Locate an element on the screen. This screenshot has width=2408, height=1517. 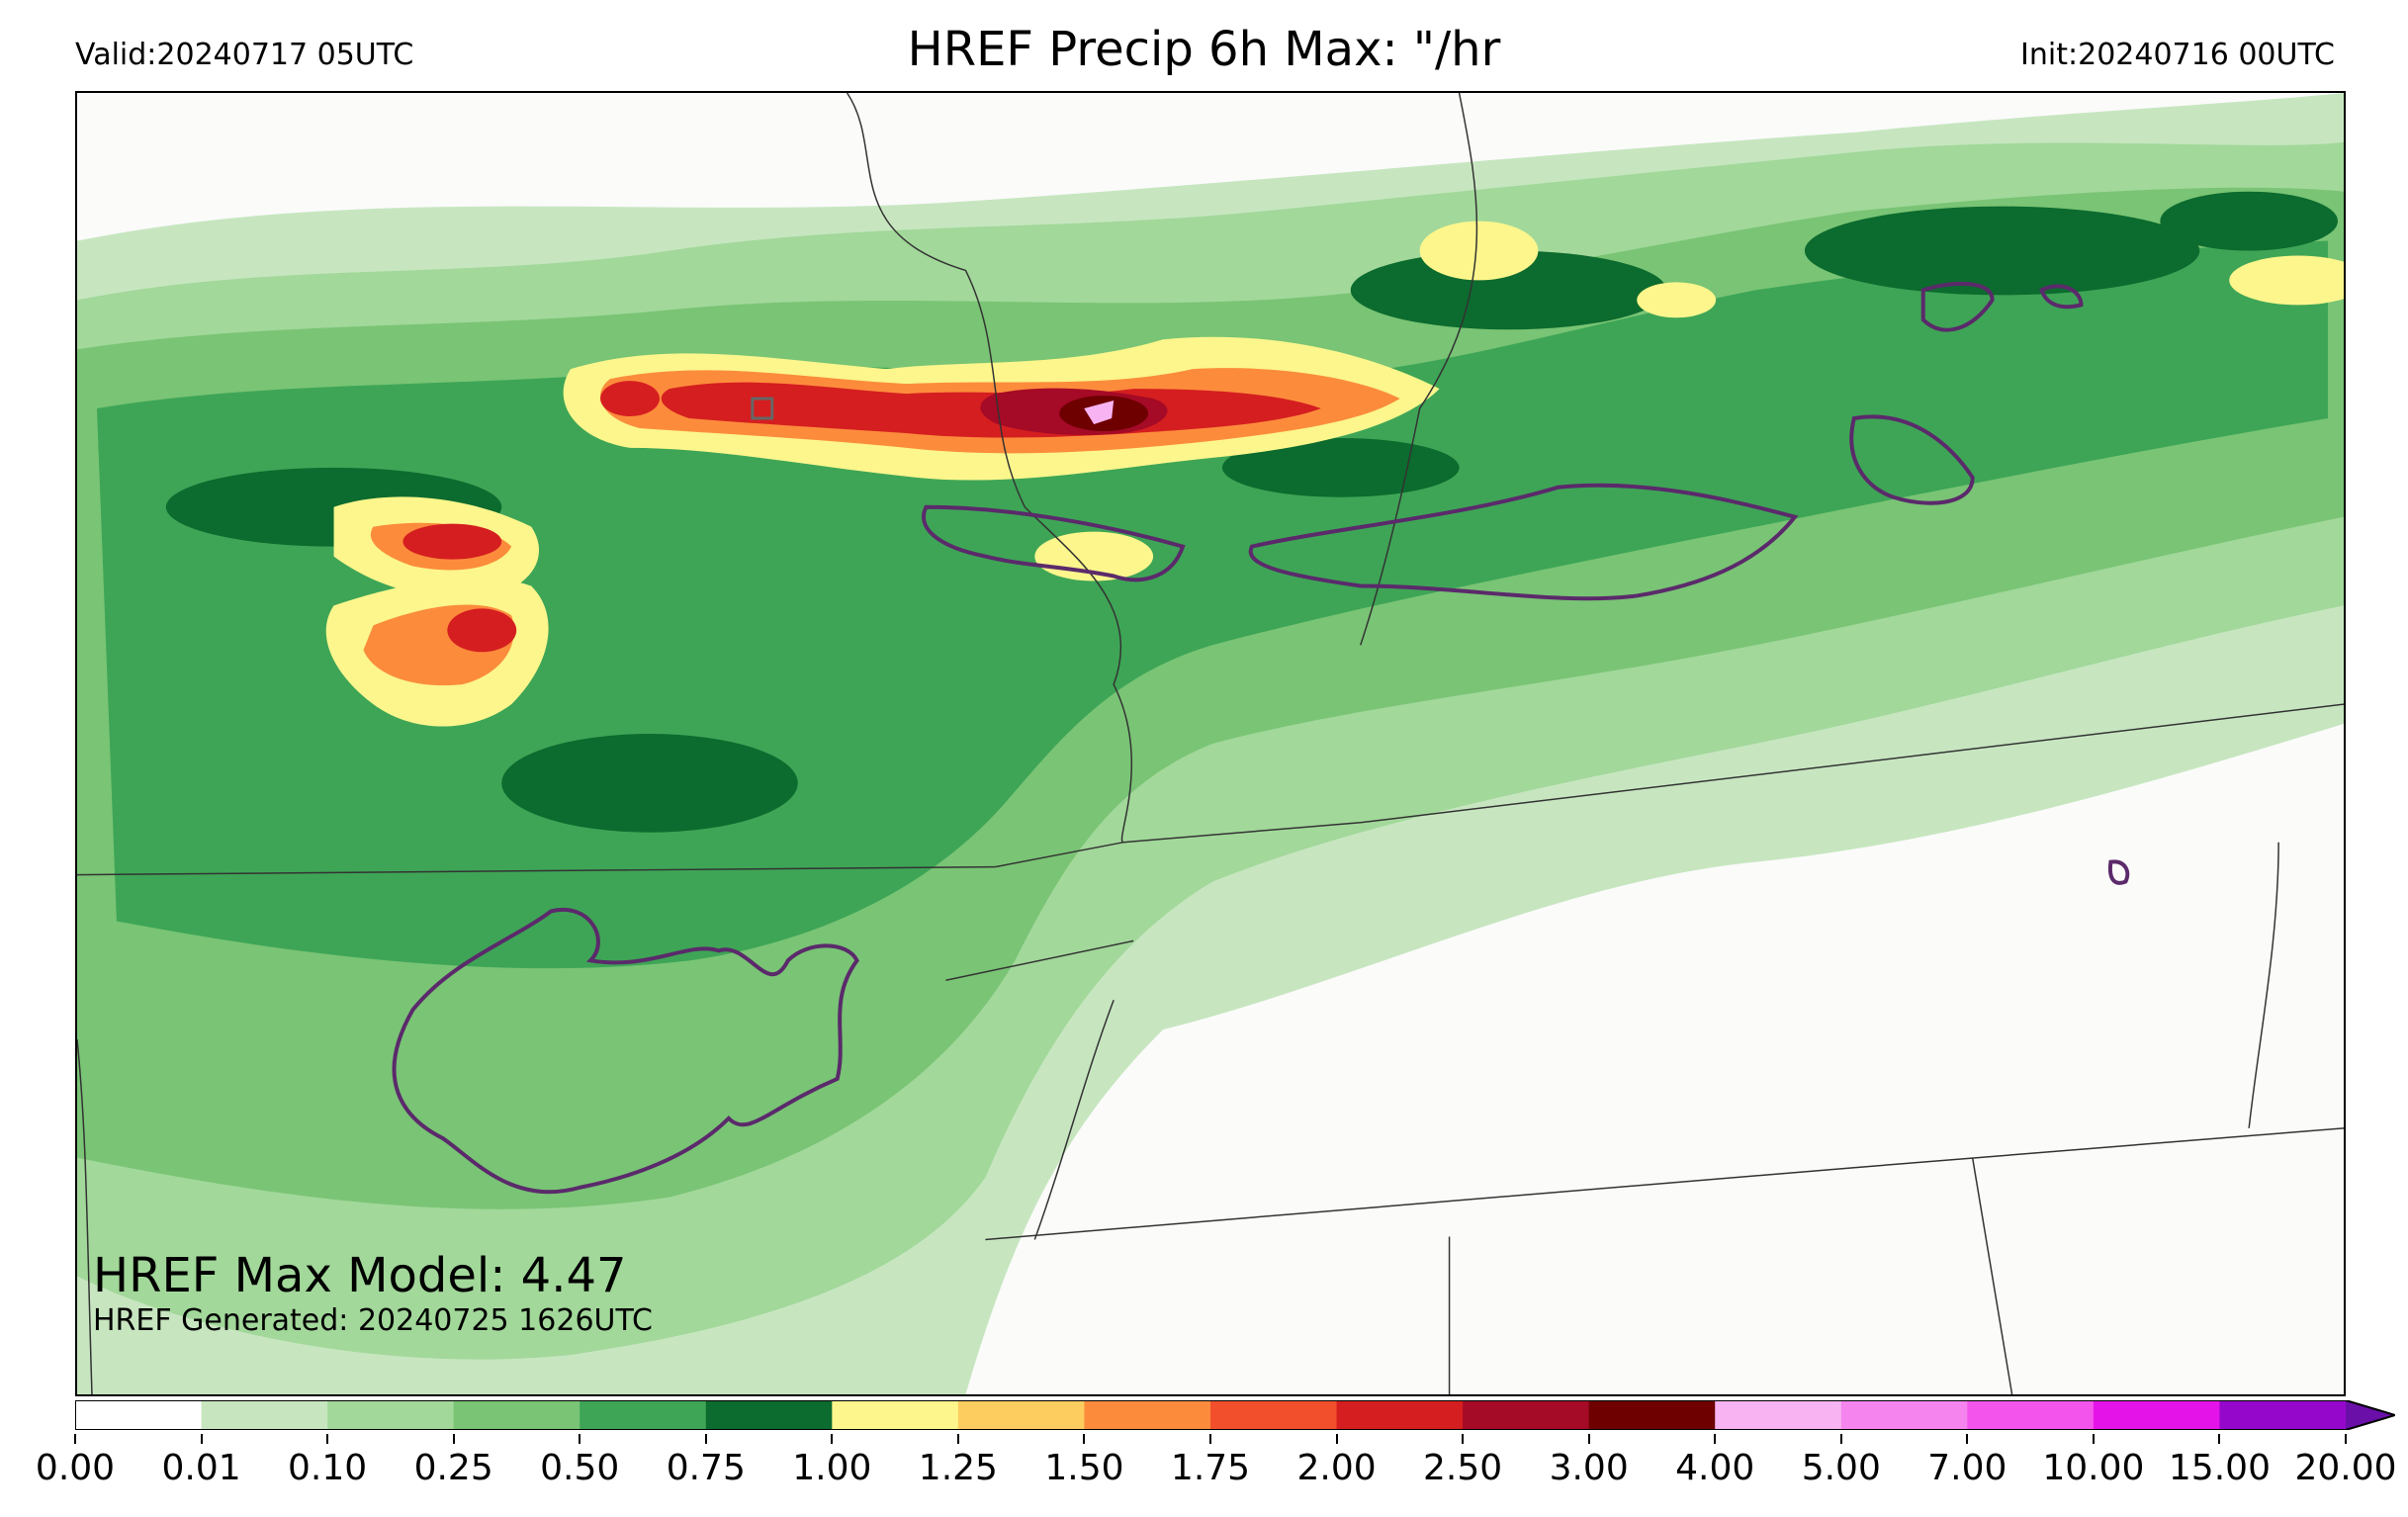
colorbar-tick-label: 1.00 is located at coordinates (832, 1468).